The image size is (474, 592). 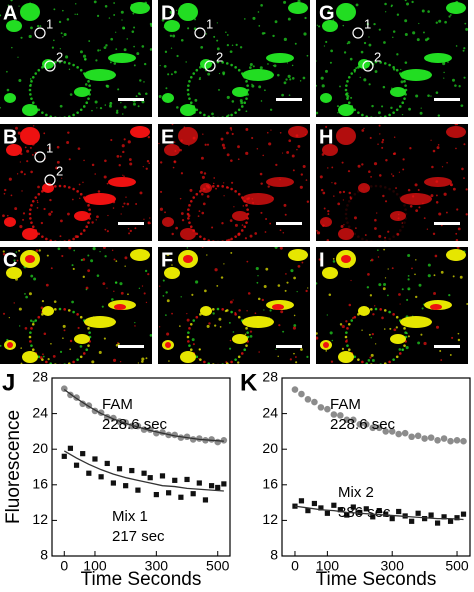 I want to click on micrograph: D 1 2, so click(x=234, y=58).